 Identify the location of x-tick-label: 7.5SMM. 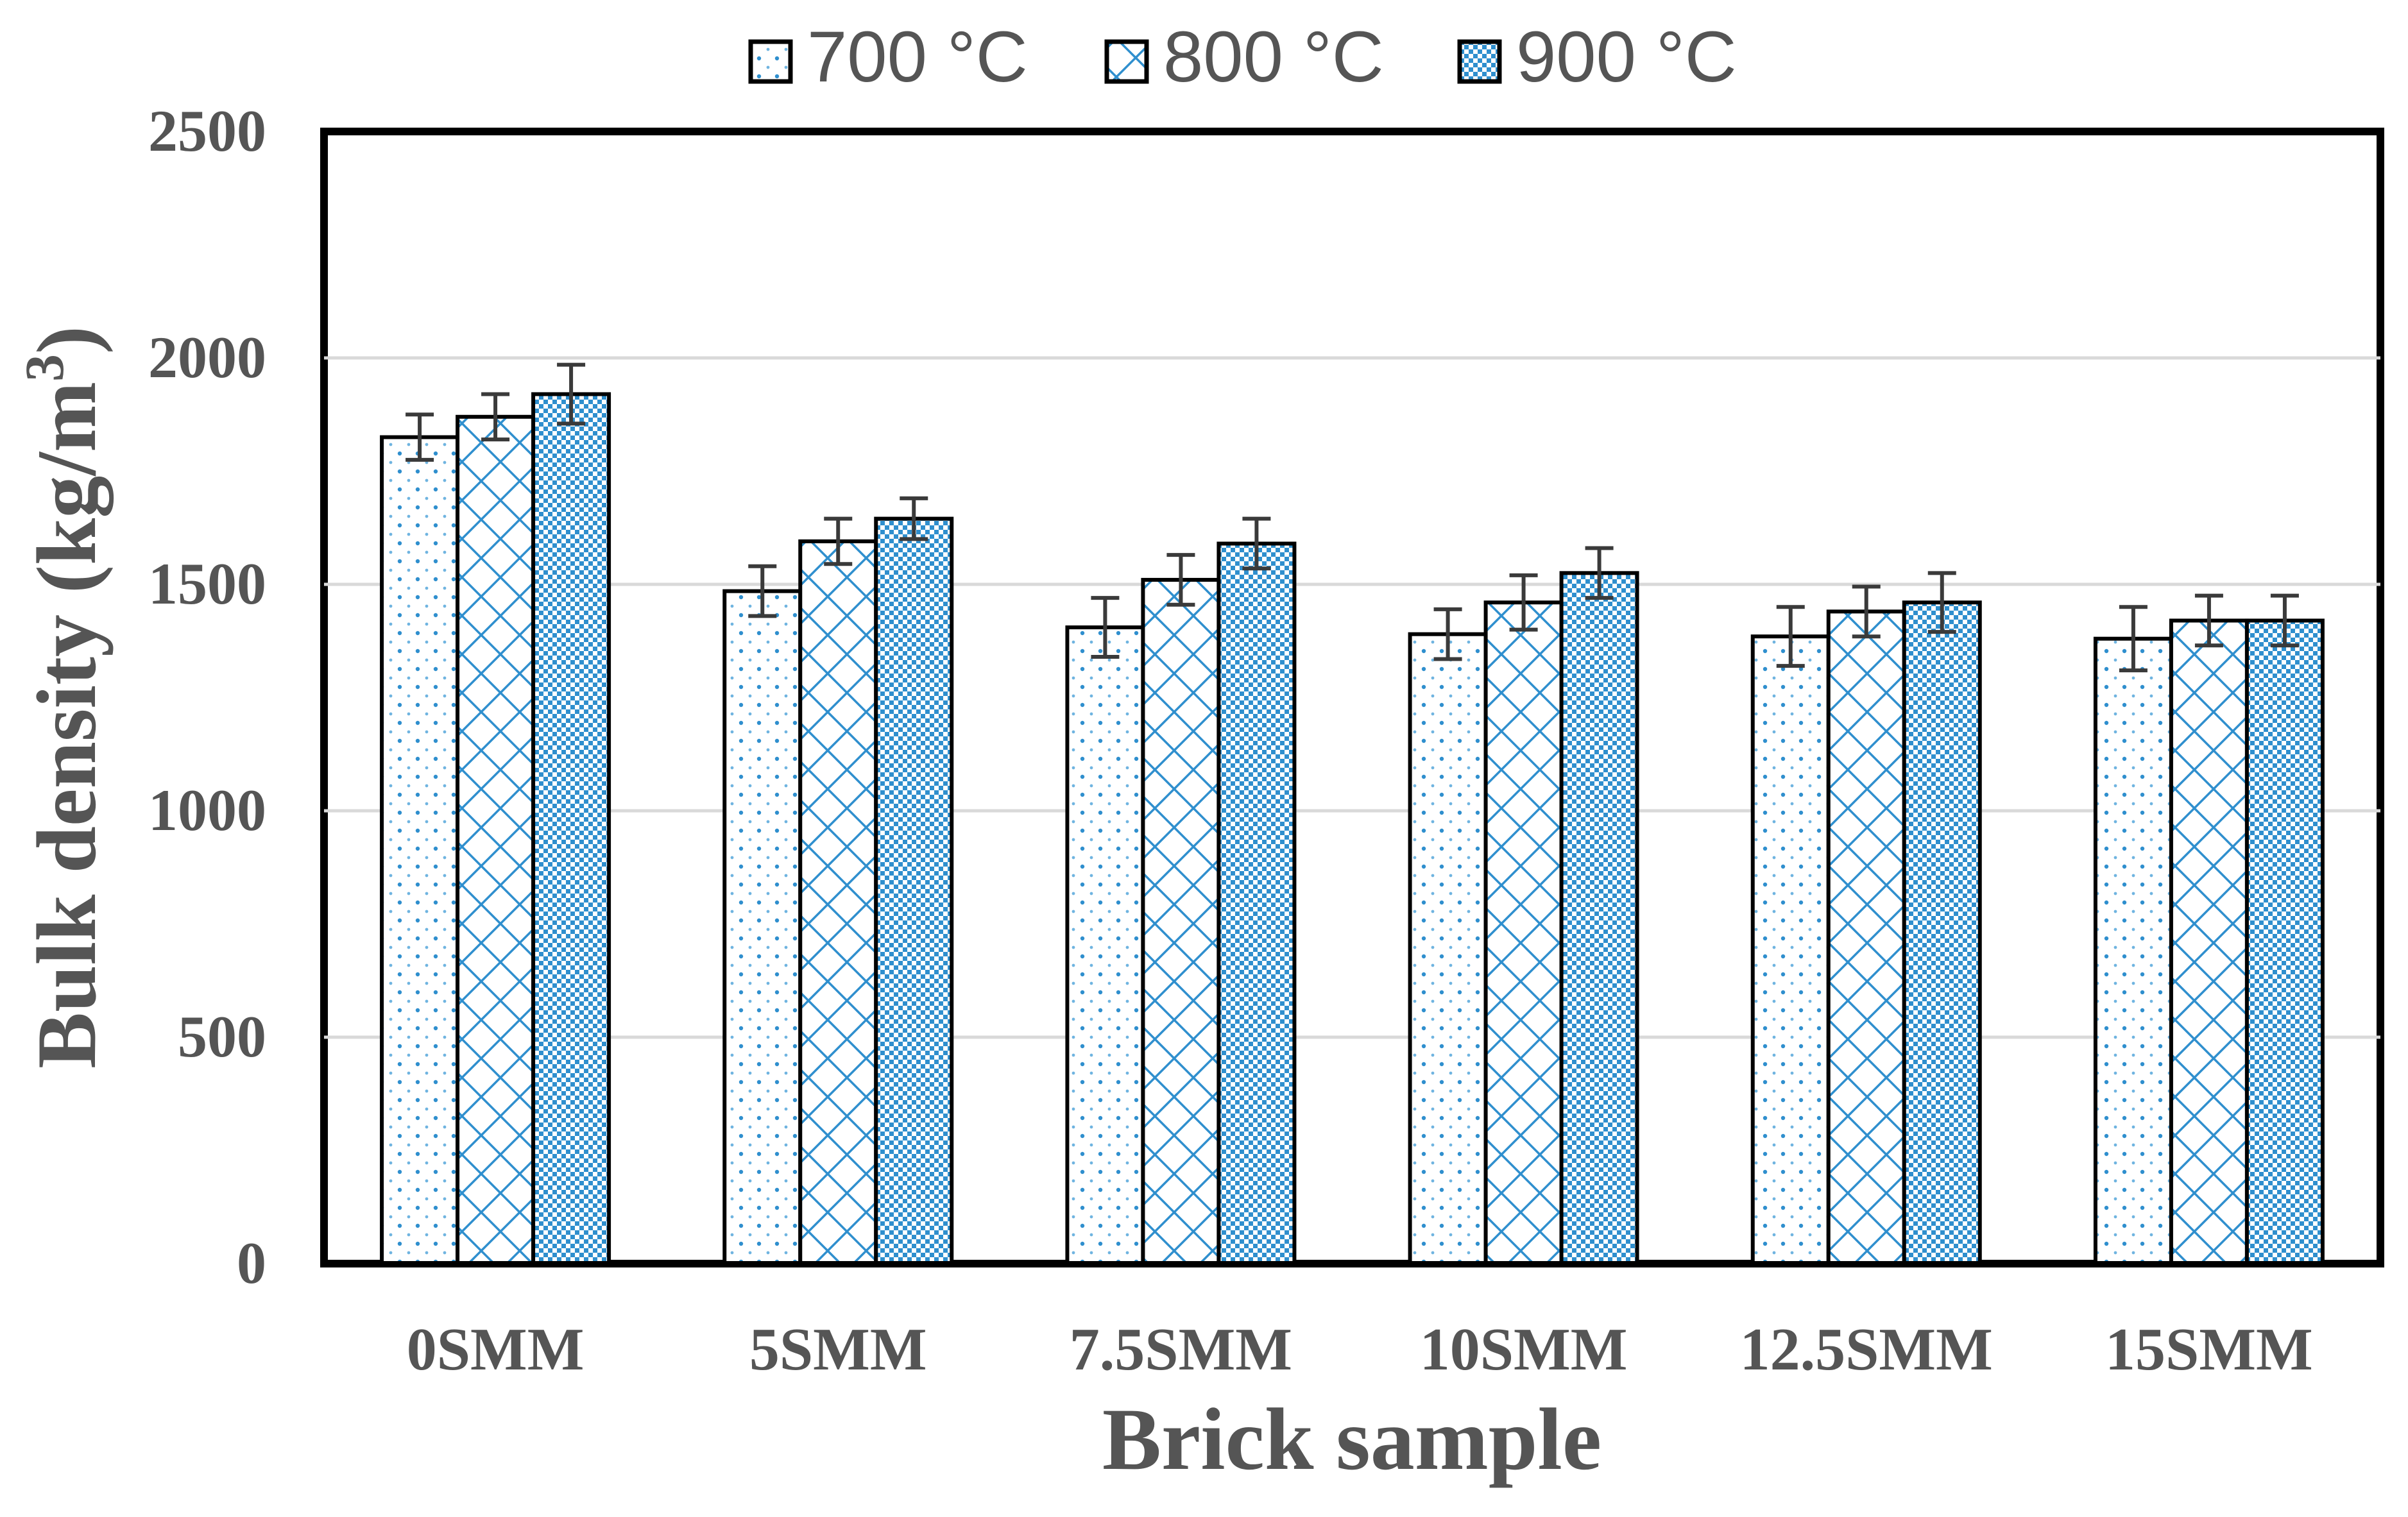
(1181, 1349).